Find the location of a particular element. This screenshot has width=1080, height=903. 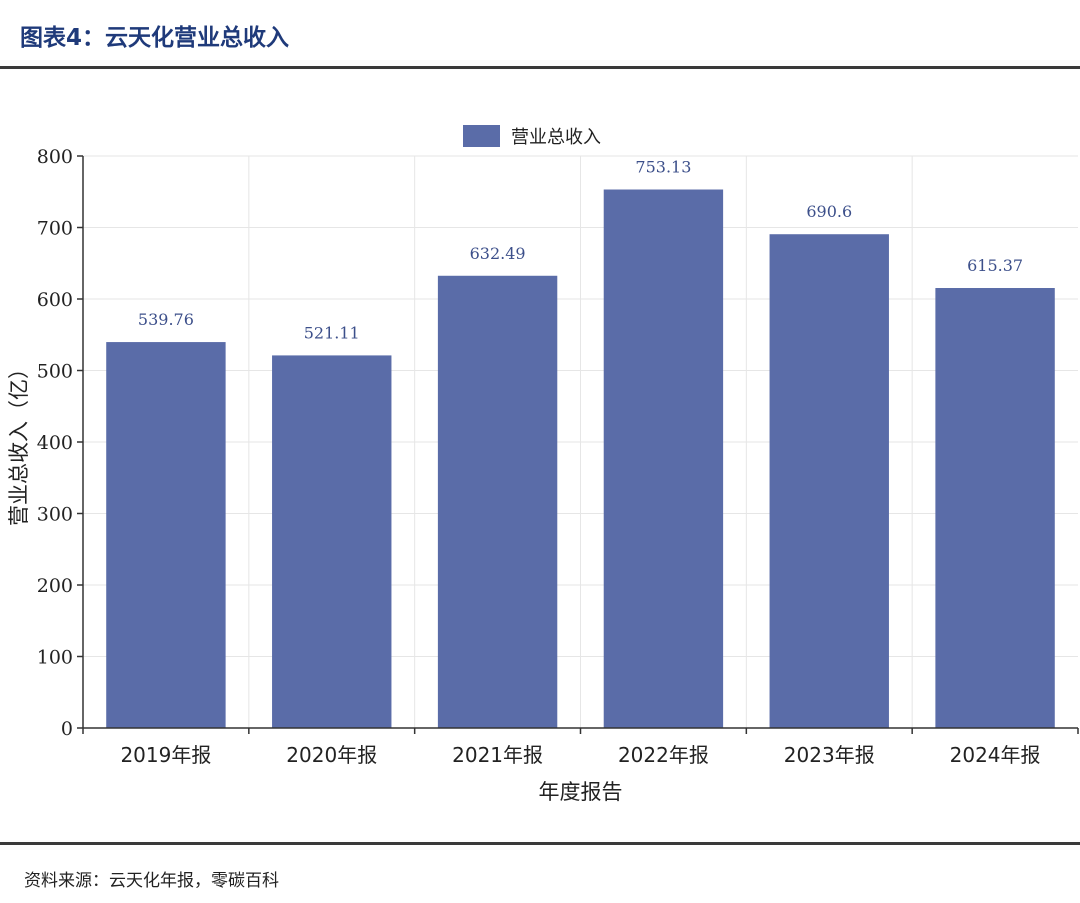

y-tick-label: 200 is located at coordinates (55, 586).